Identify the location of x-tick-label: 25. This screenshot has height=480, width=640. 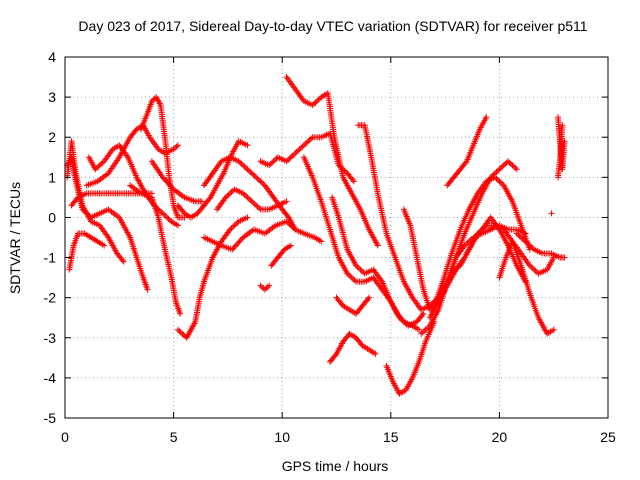
(608, 437).